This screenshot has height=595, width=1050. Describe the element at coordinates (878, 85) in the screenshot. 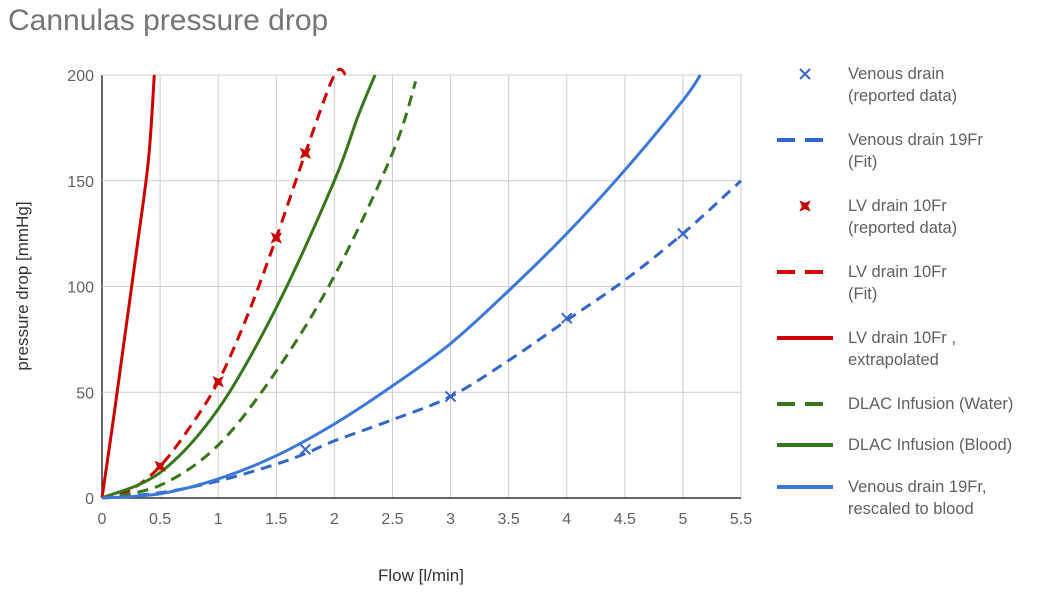

I see `legend-item-venous-drain-reported-data: Venous drain (reported data)` at that location.